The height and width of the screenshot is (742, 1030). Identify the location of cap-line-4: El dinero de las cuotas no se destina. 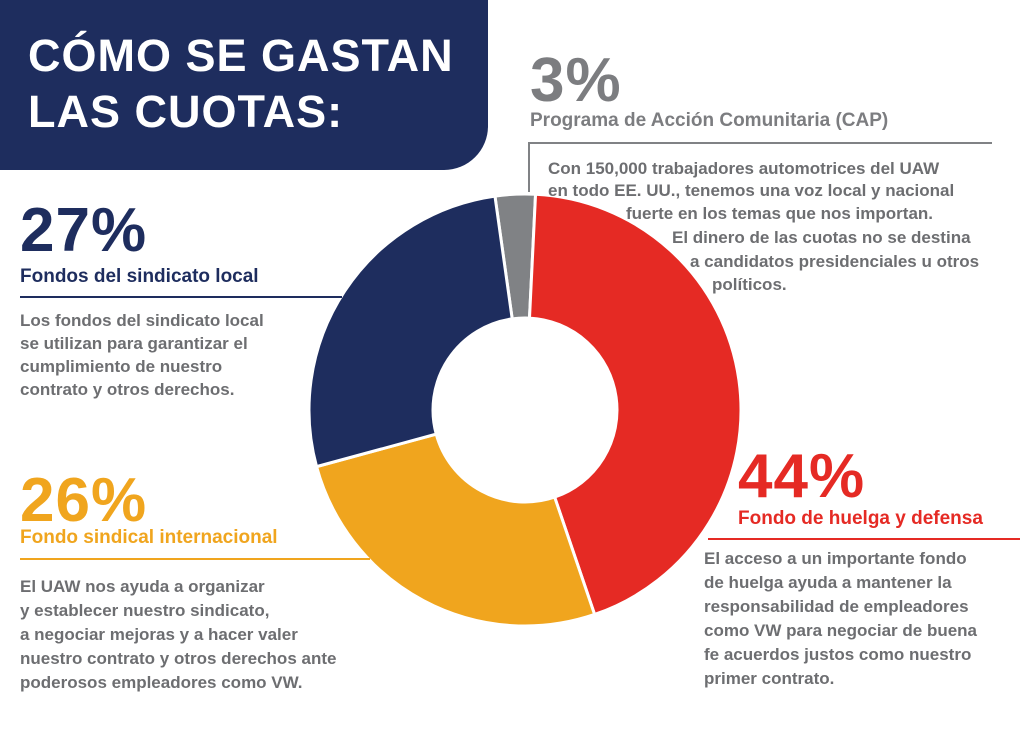
(821, 237).